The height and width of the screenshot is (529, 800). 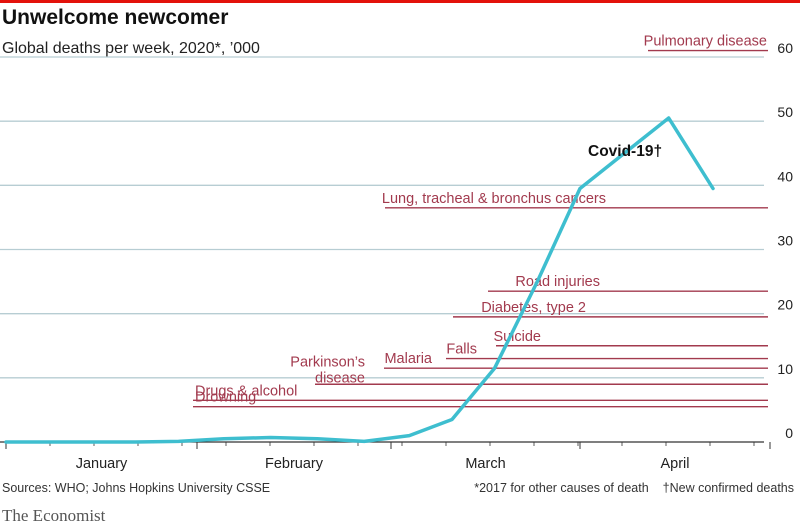 I want to click on x-tick-label: February, so click(x=294, y=464).